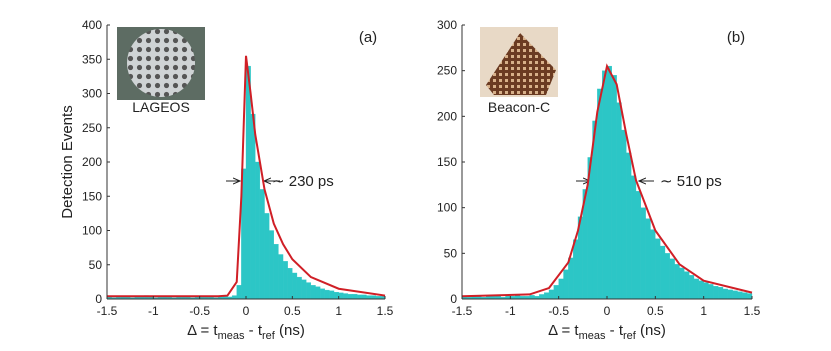 The width and height of the screenshot is (831, 351). I want to click on x-axis-label: Δ = tmeas - tref (ns), so click(607, 332).